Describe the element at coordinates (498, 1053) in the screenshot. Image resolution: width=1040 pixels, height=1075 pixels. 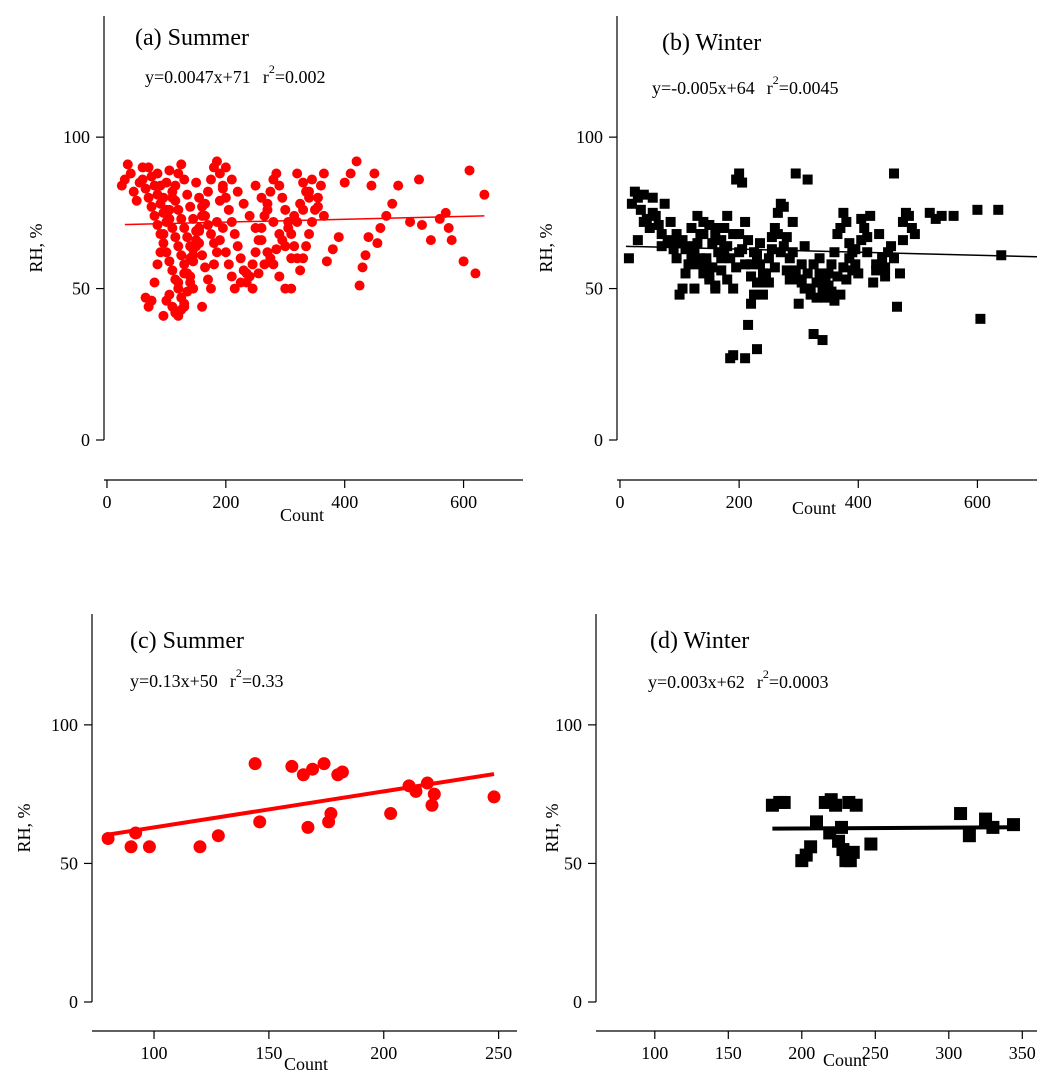
I see `x-tick-label: 250` at that location.